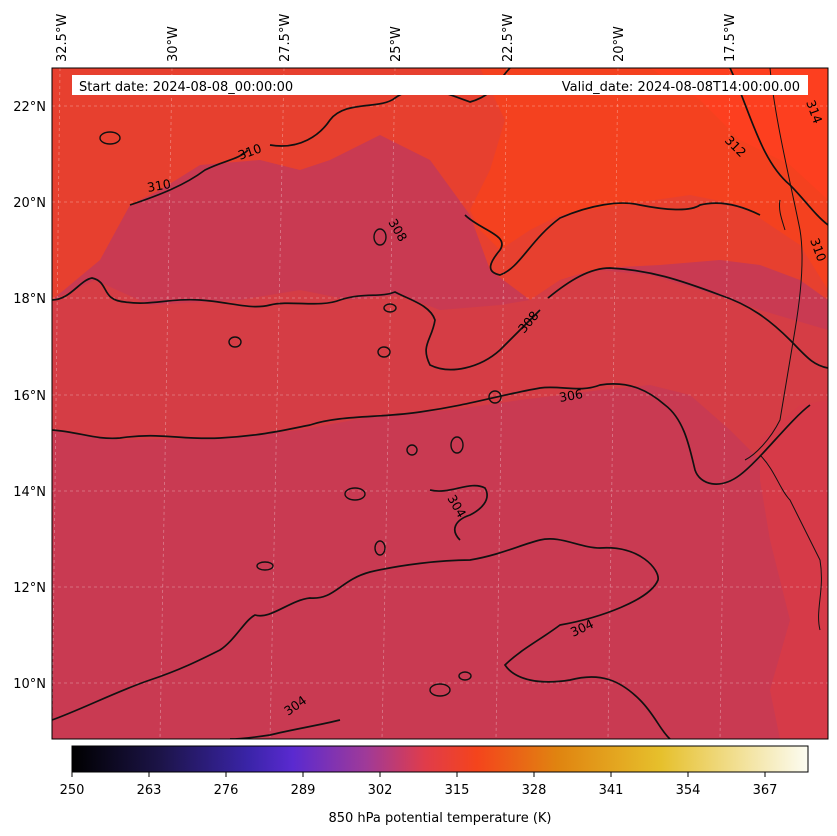 The width and height of the screenshot is (837, 836). What do you see at coordinates (508, 38) in the screenshot?
I see `lon-label: 22.5°W` at bounding box center [508, 38].